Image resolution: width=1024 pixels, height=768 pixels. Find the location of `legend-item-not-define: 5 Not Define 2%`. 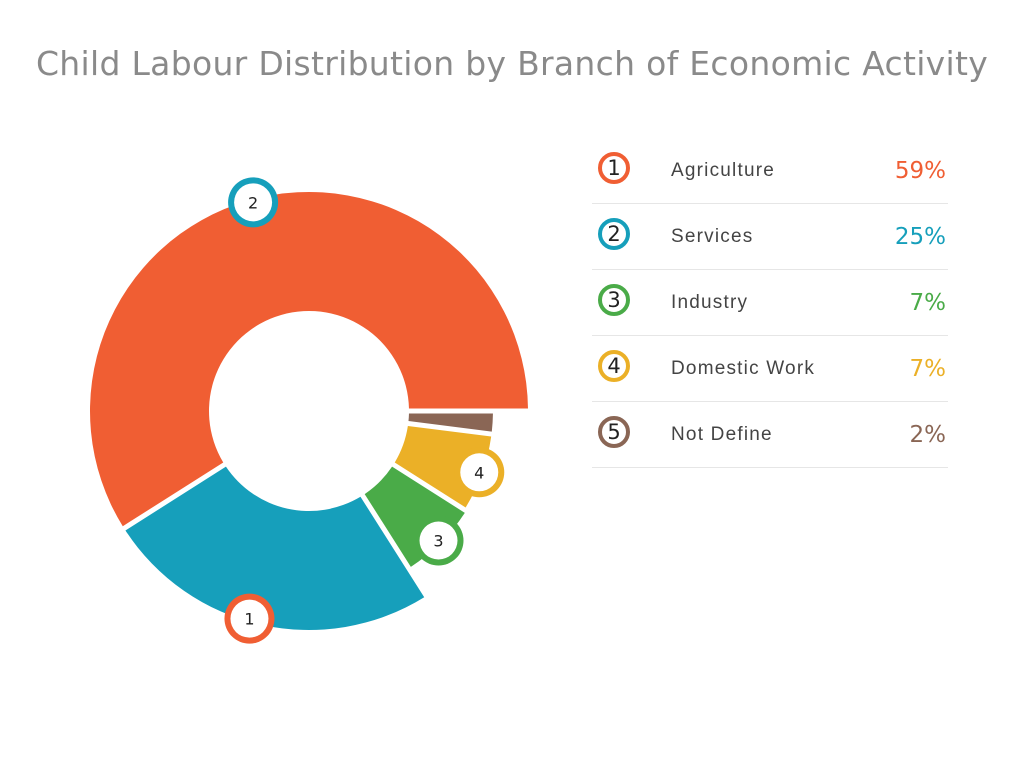

legend-item-not-define: 5 Not Define 2% is located at coordinates (770, 435).